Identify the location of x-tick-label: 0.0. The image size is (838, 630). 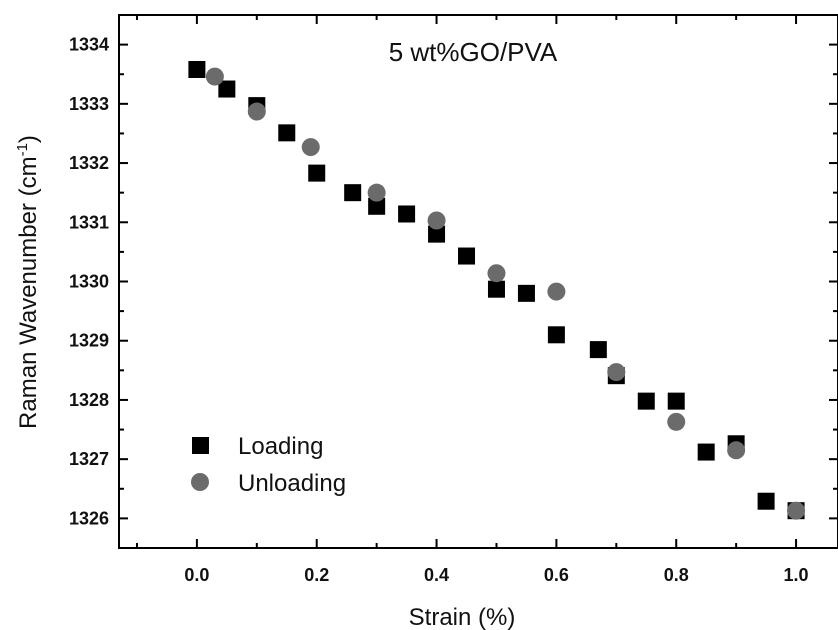
(196, 575).